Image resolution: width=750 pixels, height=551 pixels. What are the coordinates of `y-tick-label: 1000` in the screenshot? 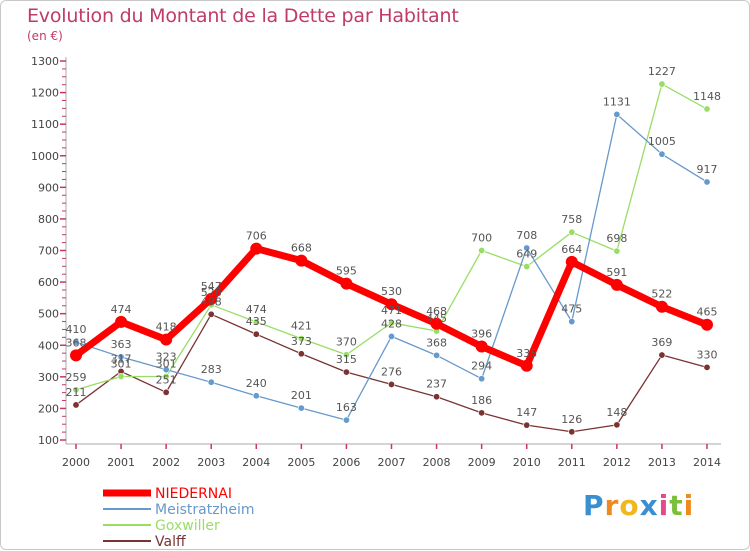 It's located at (45, 156).